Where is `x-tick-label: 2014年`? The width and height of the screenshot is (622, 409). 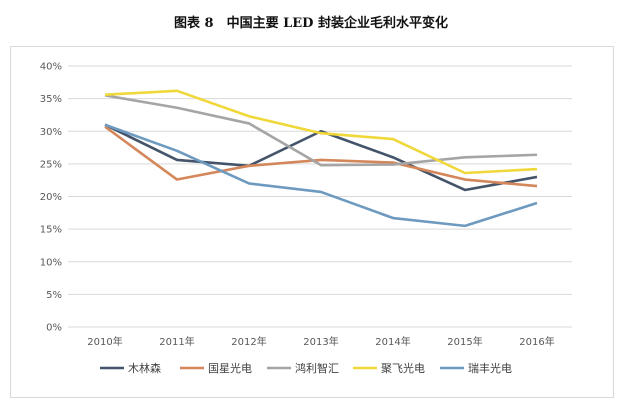
x-tick-label: 2014年 is located at coordinates (392, 341).